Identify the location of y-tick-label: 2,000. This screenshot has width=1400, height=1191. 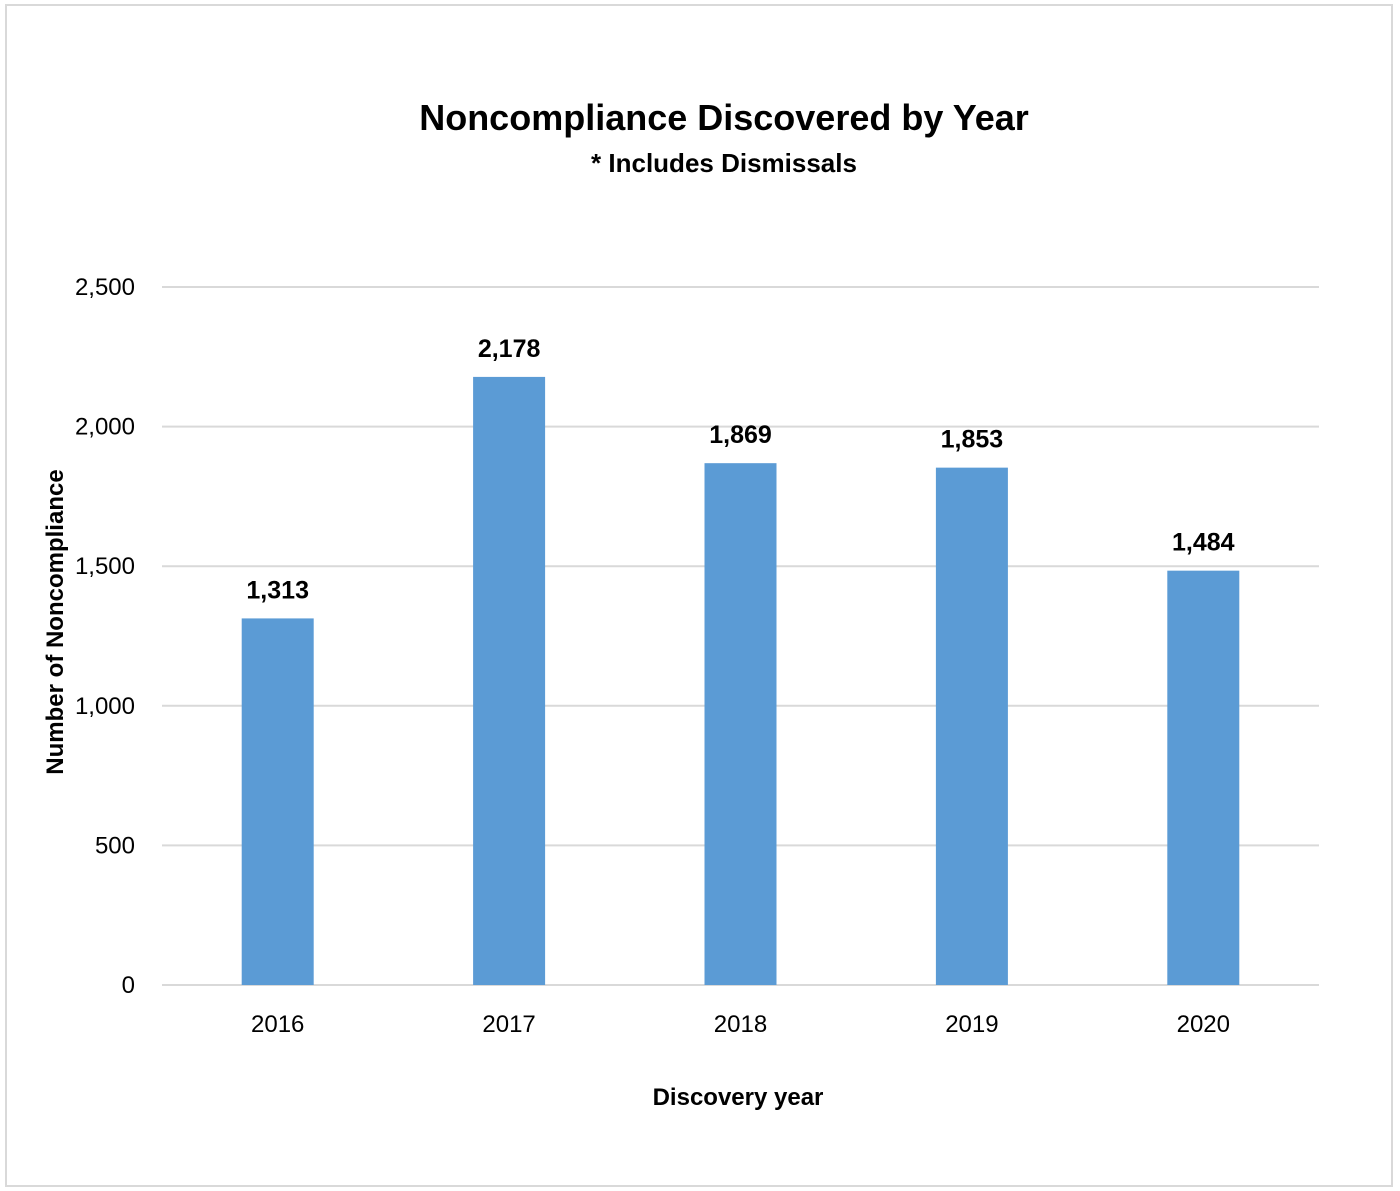
(105, 427).